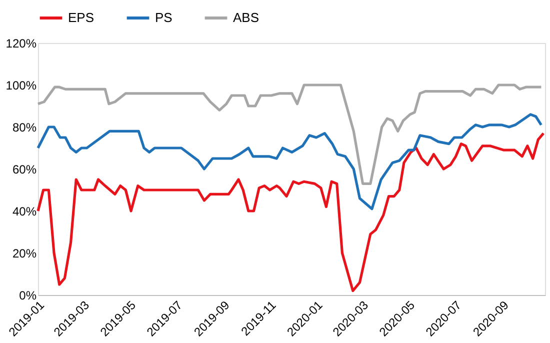 This screenshot has height=343, width=550. Describe the element at coordinates (24, 253) in the screenshot. I see `y-tick-label: 20%` at that location.